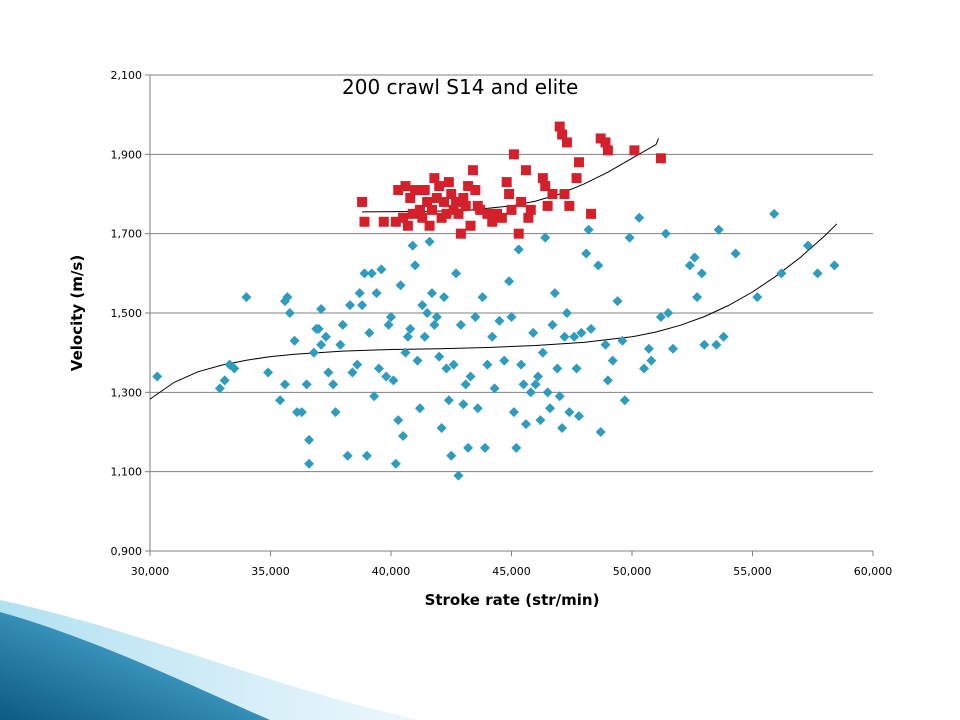 The image size is (960, 720). Describe the element at coordinates (391, 571) in the screenshot. I see `x-tick-label: 40,000` at that location.